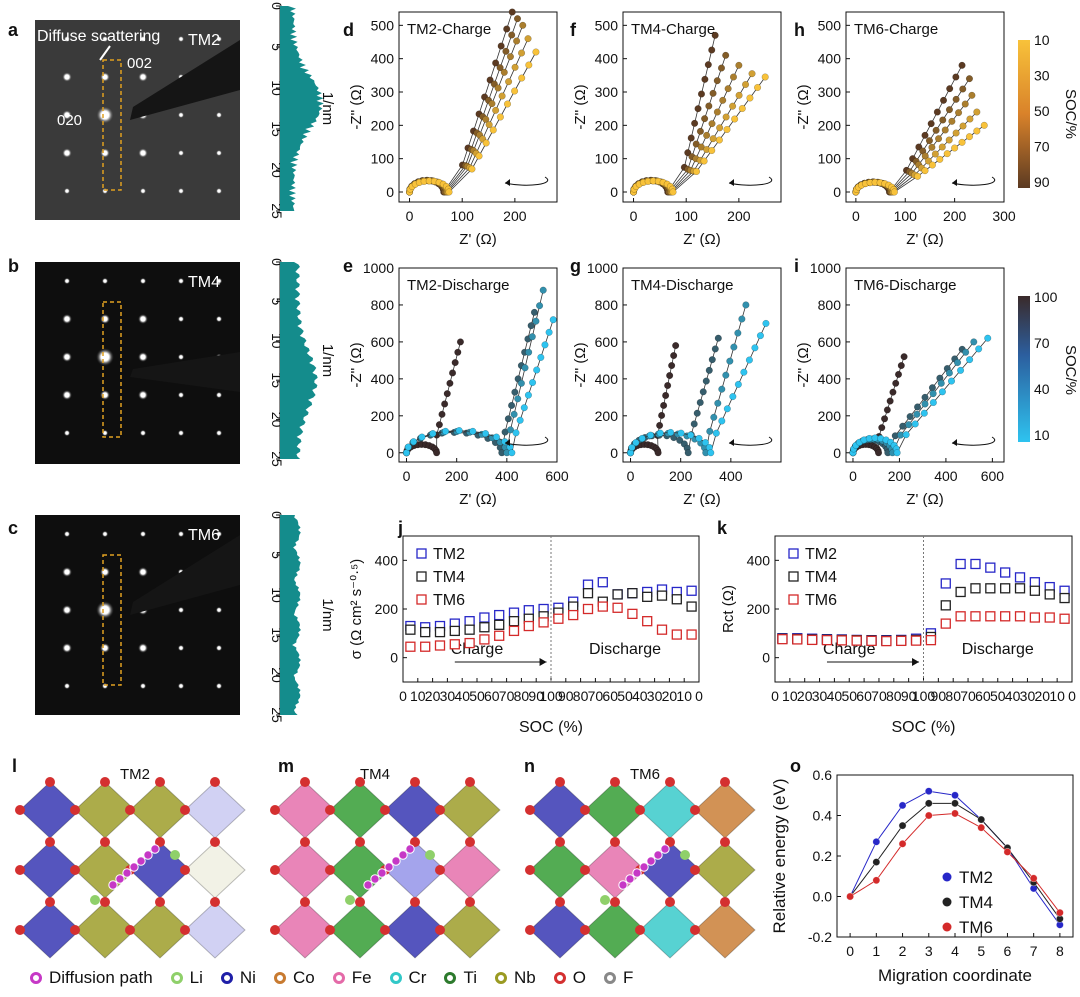  Describe the element at coordinates (610, 696) in the screenshot. I see `x-tick-label: 60` at that location.